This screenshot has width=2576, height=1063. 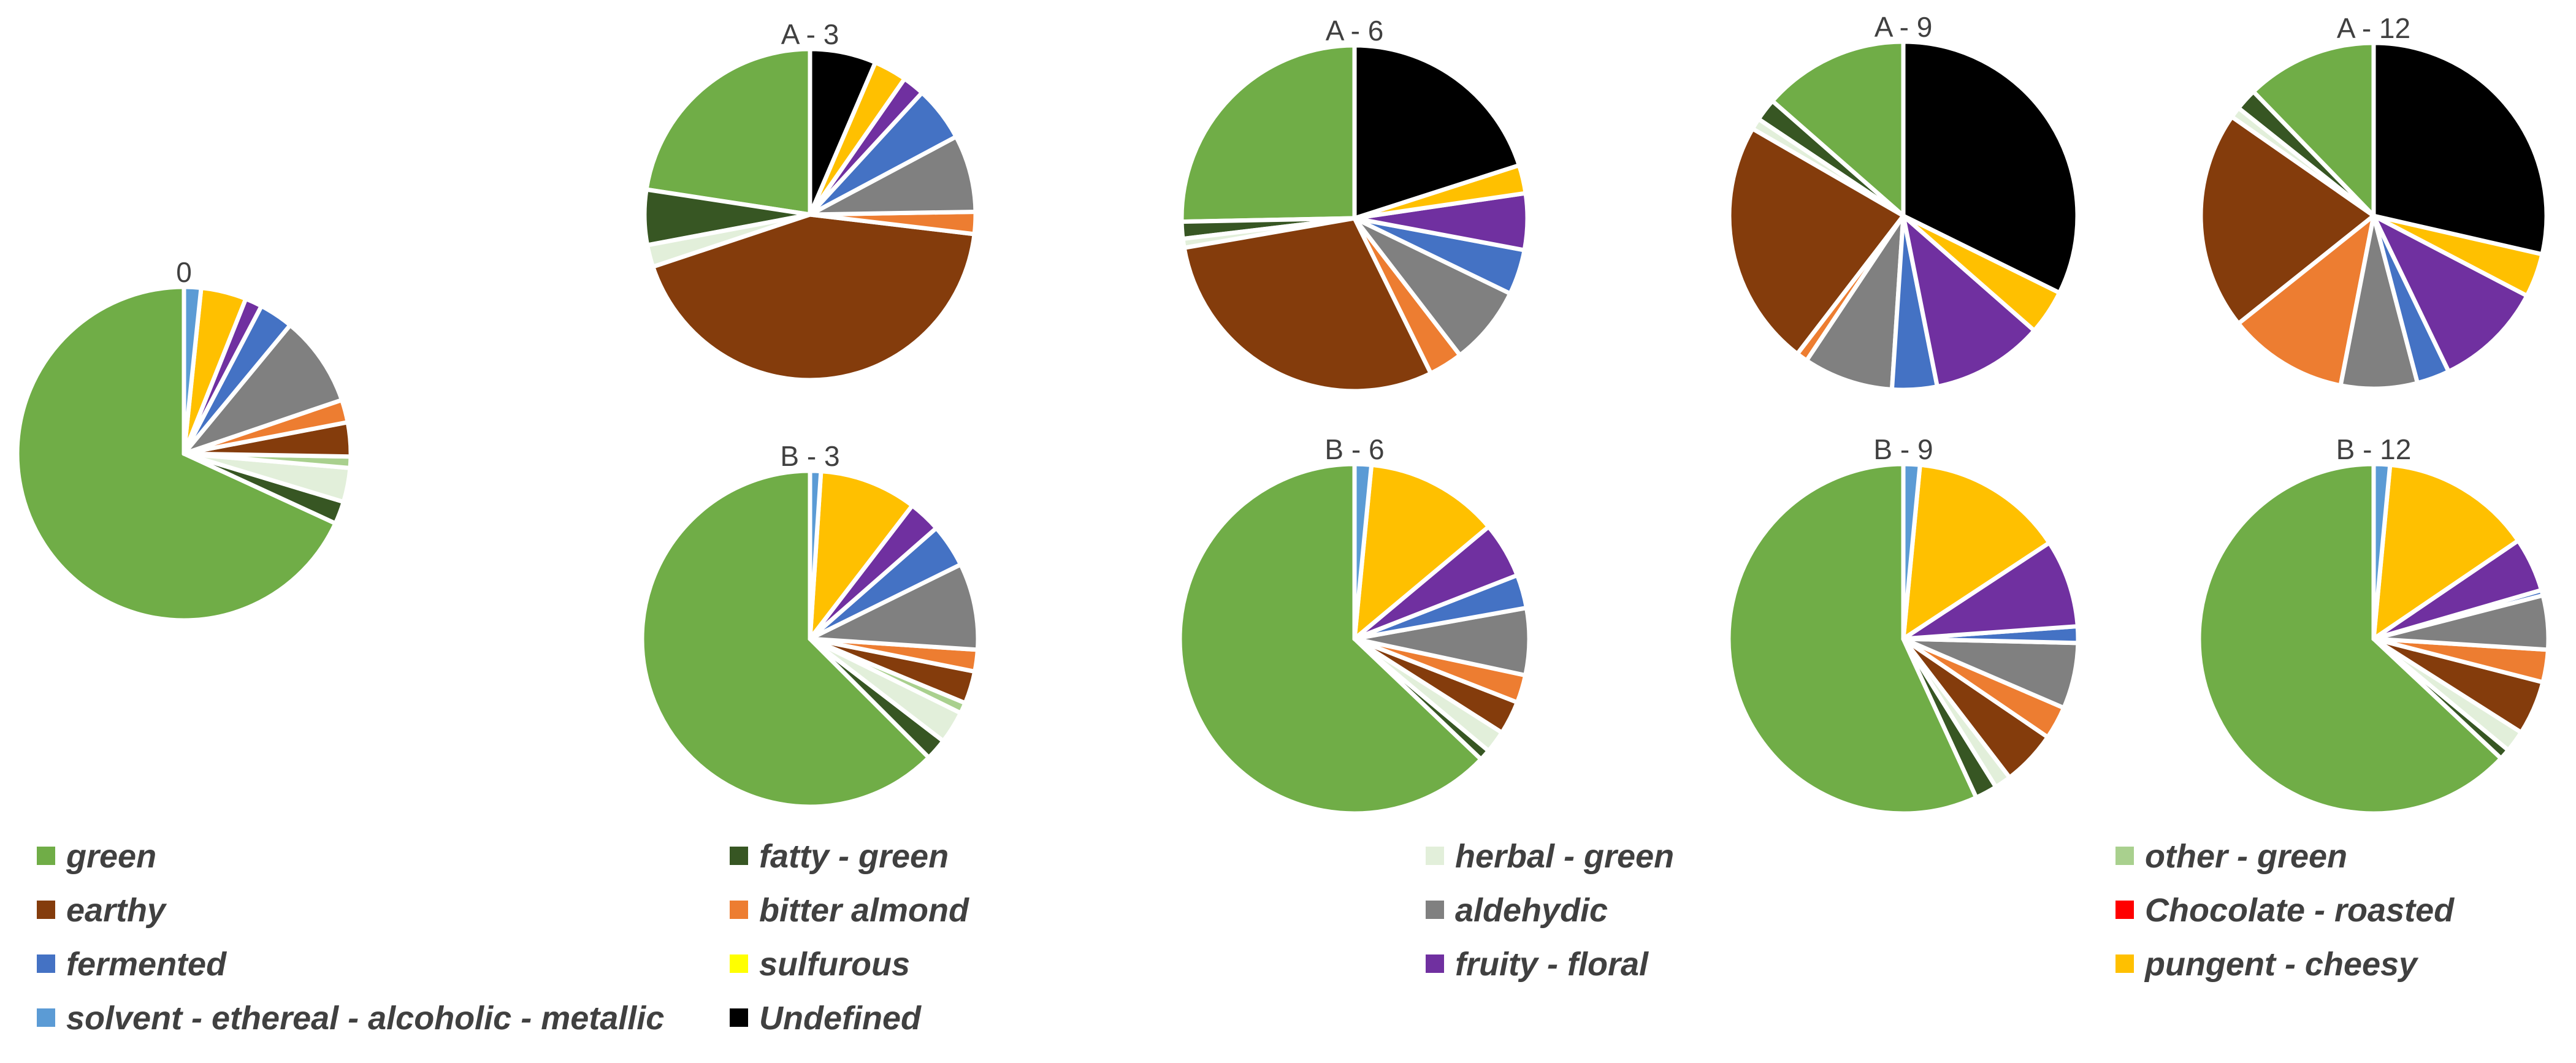 What do you see at coordinates (2300, 910) in the screenshot?
I see `legend-label: Chocolate - roasted` at bounding box center [2300, 910].